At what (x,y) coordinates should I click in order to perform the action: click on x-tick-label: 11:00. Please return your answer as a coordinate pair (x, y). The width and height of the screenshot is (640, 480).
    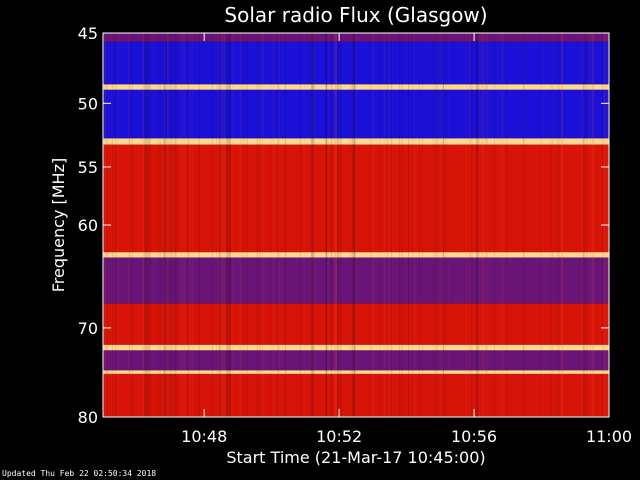
    Looking at the image, I should click on (609, 436).